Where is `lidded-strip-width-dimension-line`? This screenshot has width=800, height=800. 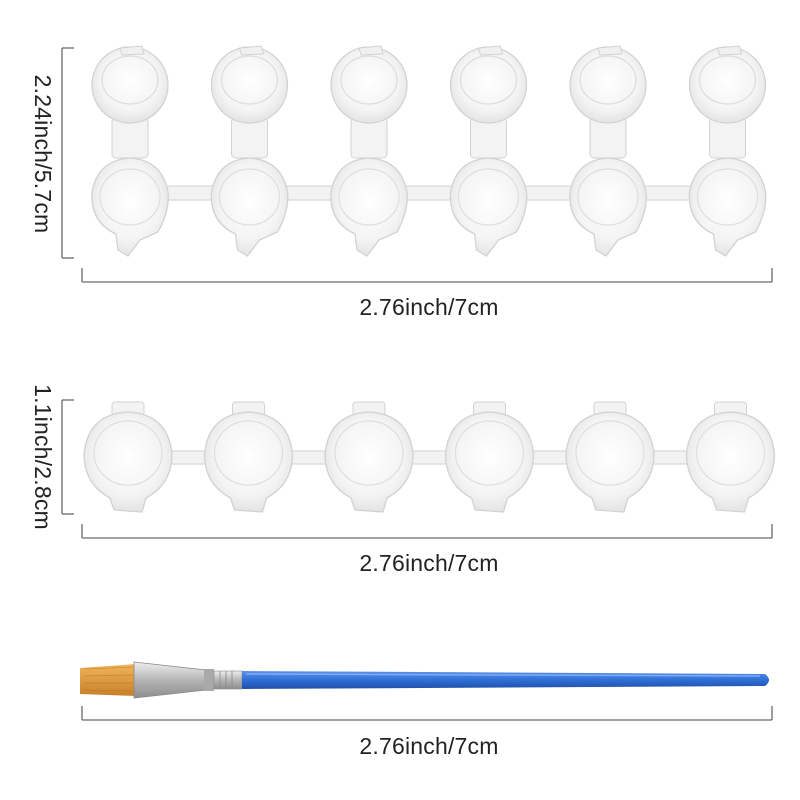
lidded-strip-width-dimension-line is located at coordinates (427, 275).